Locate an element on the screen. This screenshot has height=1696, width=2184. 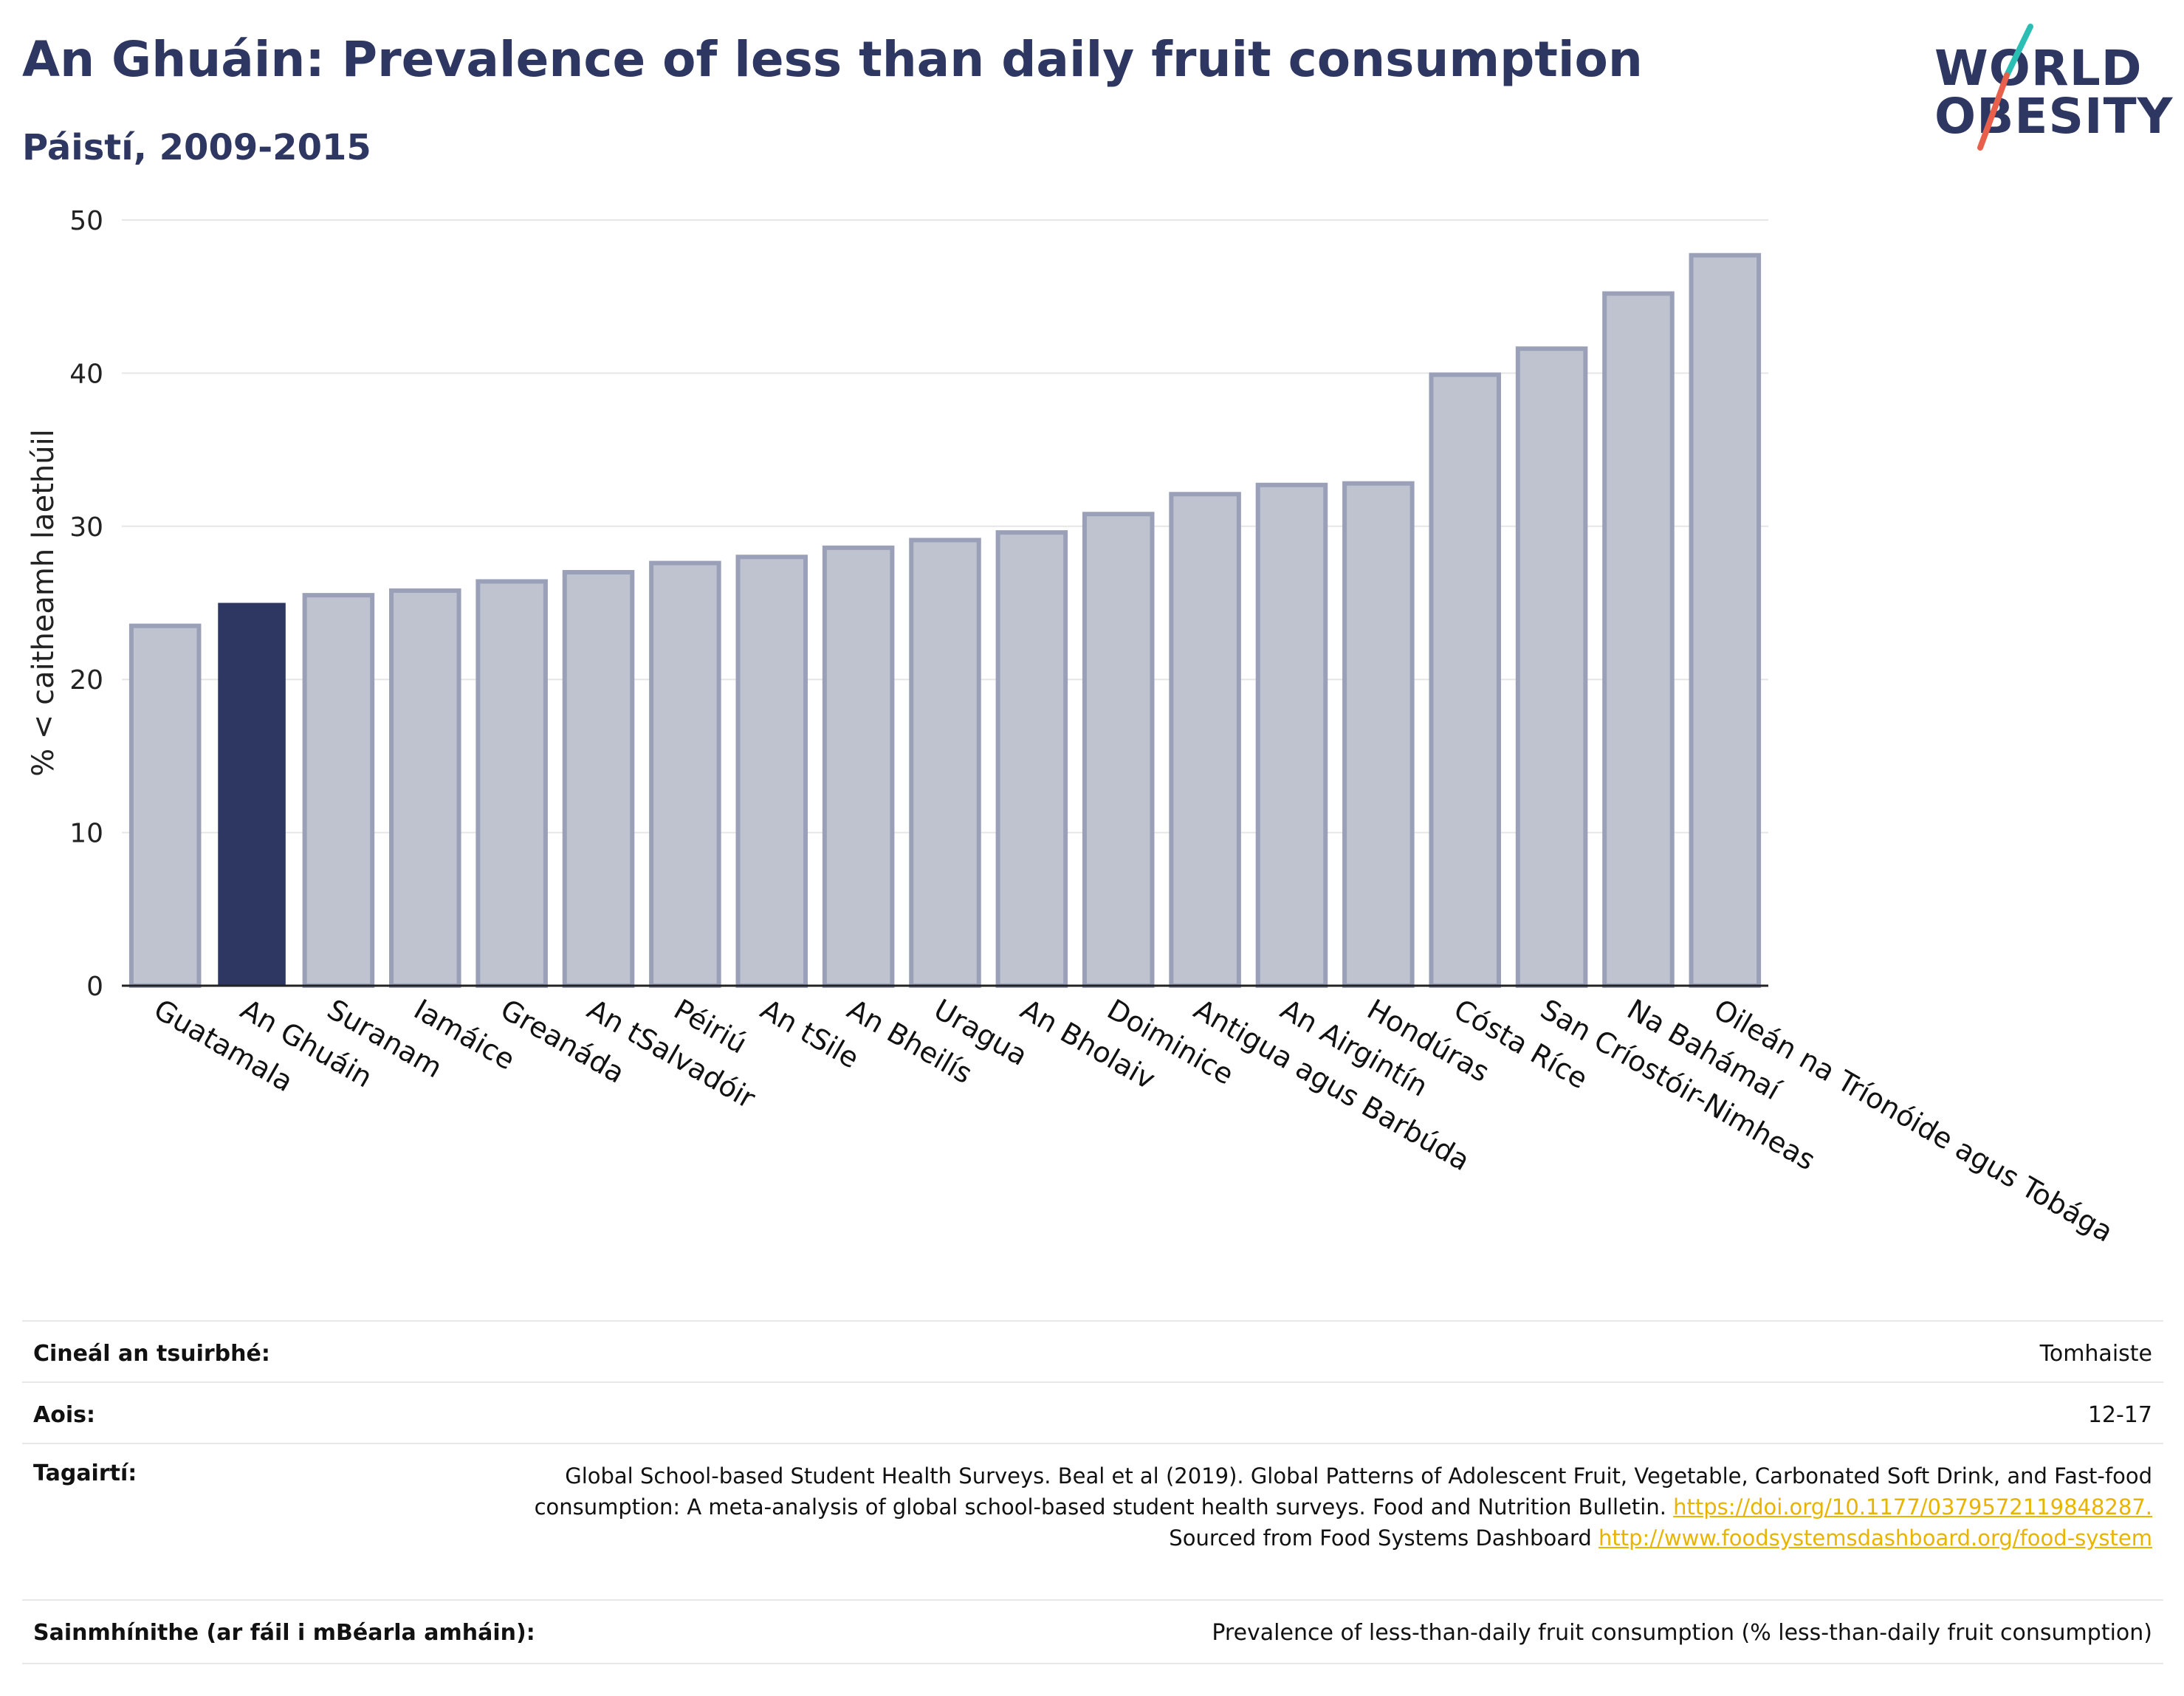
y-axis-label: % < caitheamh laethúil is located at coordinates (44, 603).